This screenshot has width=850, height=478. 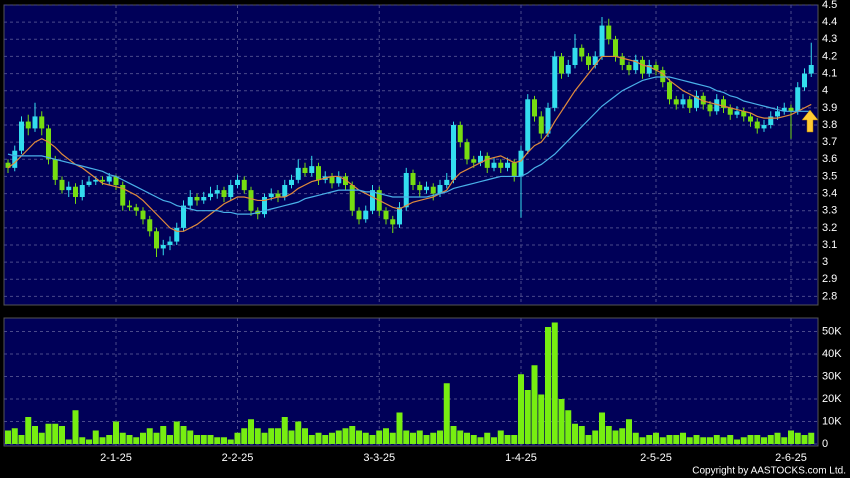 I want to click on x-tick-label: 2-2-25, so click(x=238, y=458).